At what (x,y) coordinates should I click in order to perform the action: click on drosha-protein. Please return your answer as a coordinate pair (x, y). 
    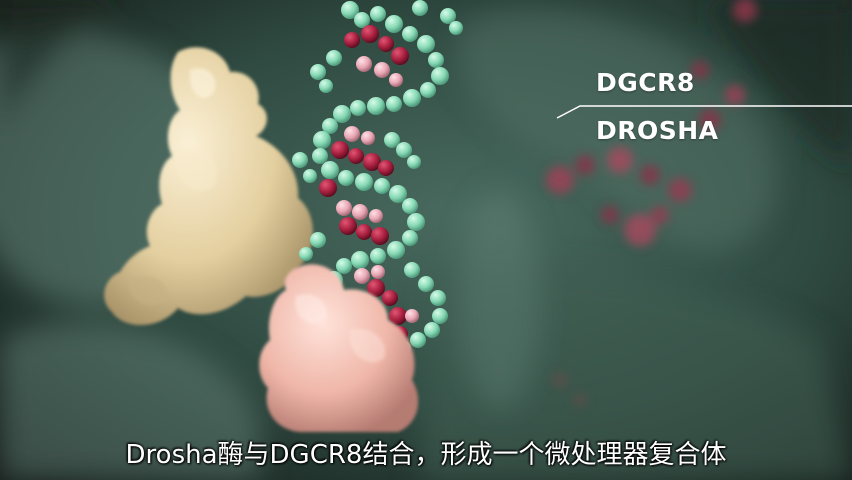
    Looking at the image, I should click on (339, 348).